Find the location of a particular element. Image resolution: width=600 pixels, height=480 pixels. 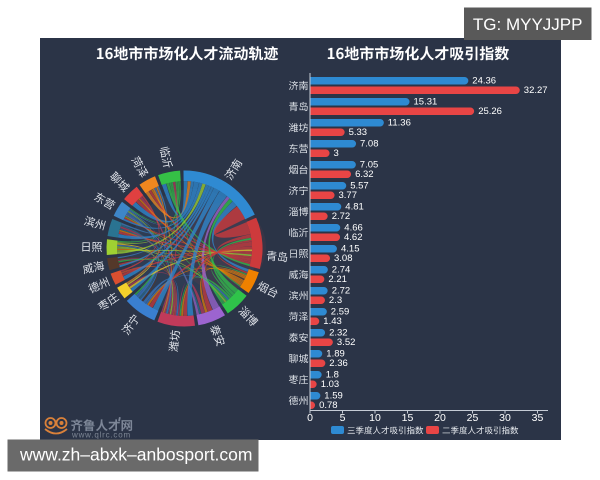

svg-text: 15.31 is located at coordinates (426, 102).